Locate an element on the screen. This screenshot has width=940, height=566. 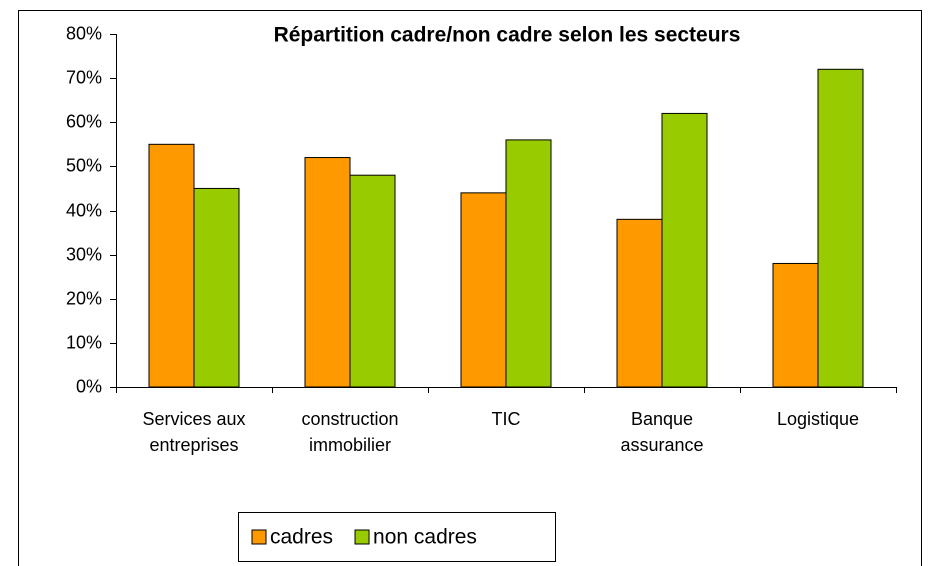
x-tick-label: construction immobilier is located at coordinates (350, 432).